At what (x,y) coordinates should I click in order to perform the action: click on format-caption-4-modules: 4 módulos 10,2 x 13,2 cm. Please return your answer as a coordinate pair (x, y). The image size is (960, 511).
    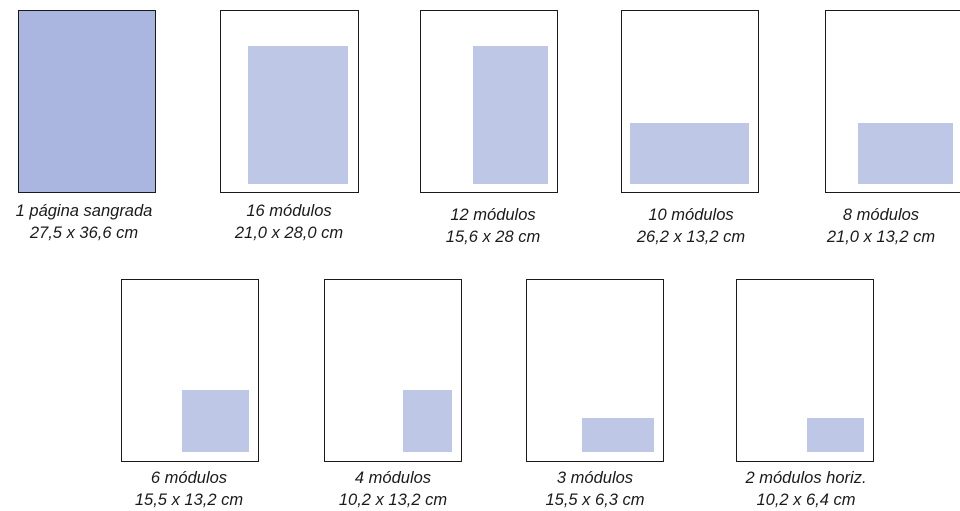
    Looking at the image, I should click on (393, 489).